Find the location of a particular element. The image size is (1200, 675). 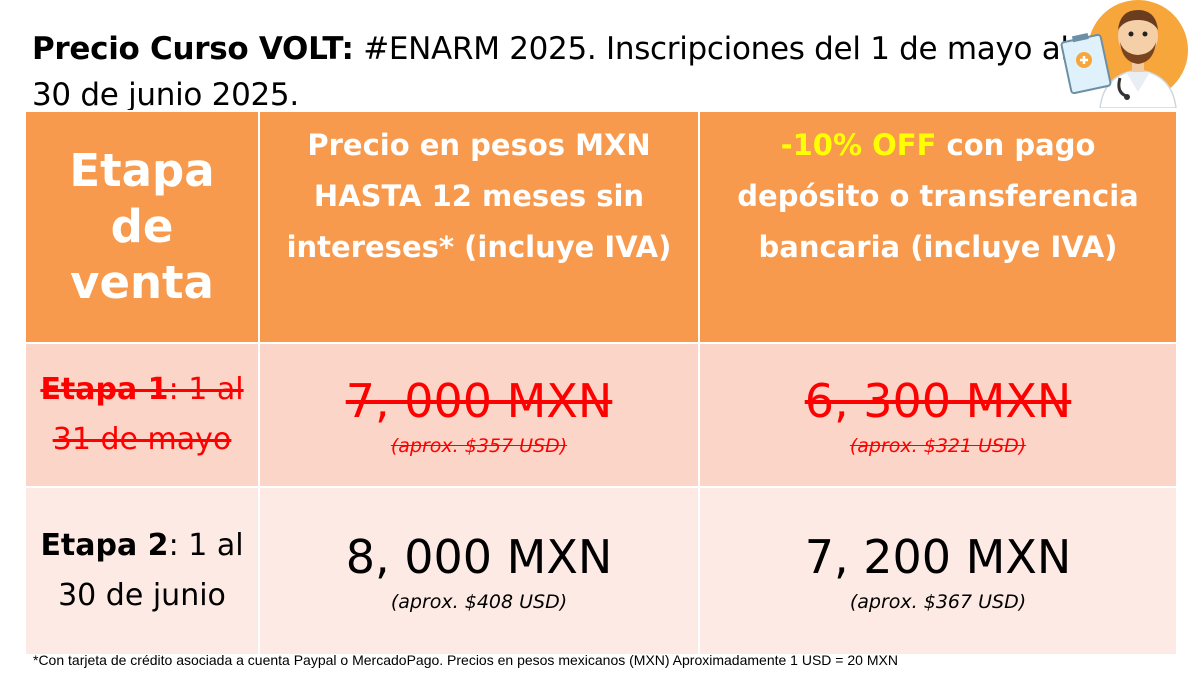

stage-dates: : 1 al 30 de junio is located at coordinates (151, 570).